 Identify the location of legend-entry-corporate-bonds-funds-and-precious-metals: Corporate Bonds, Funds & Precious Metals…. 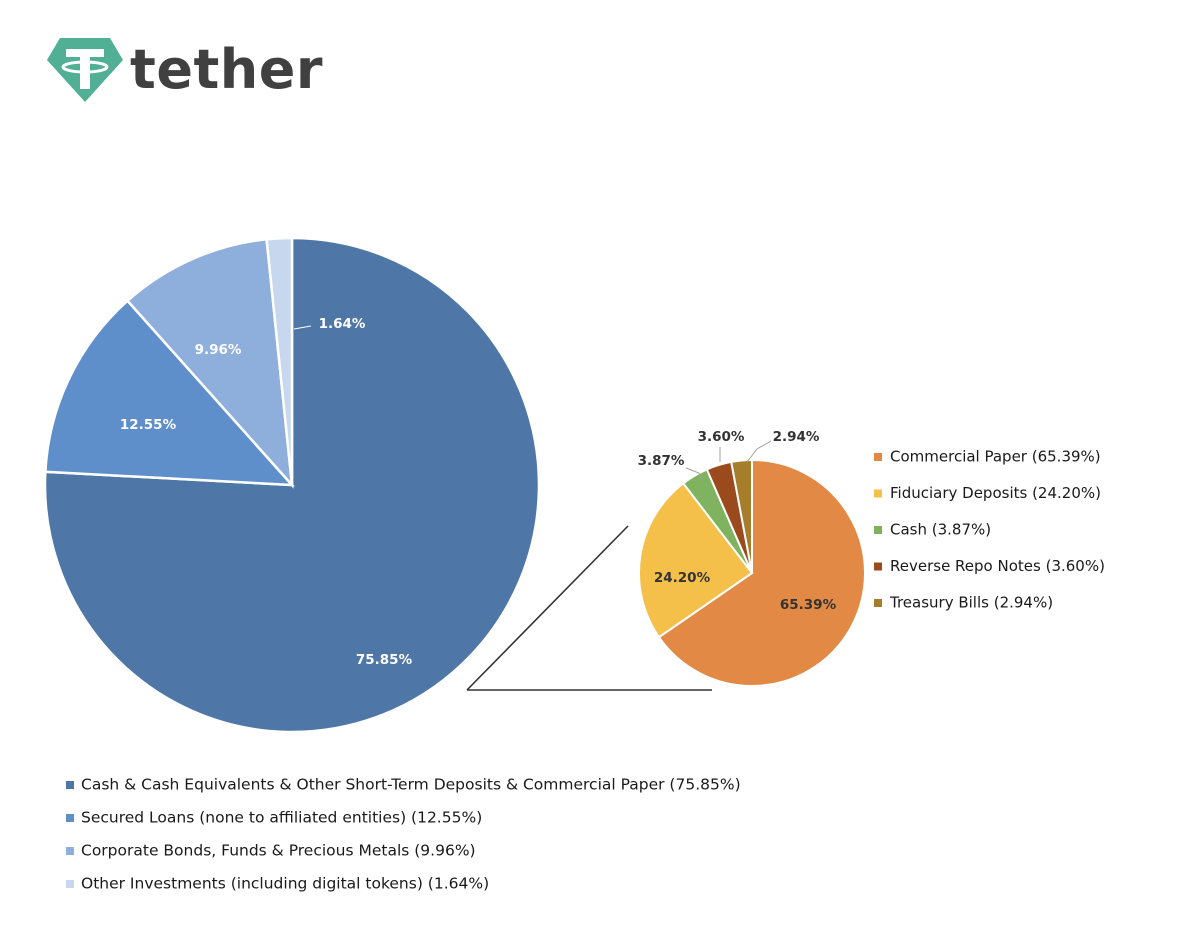
(278, 851).